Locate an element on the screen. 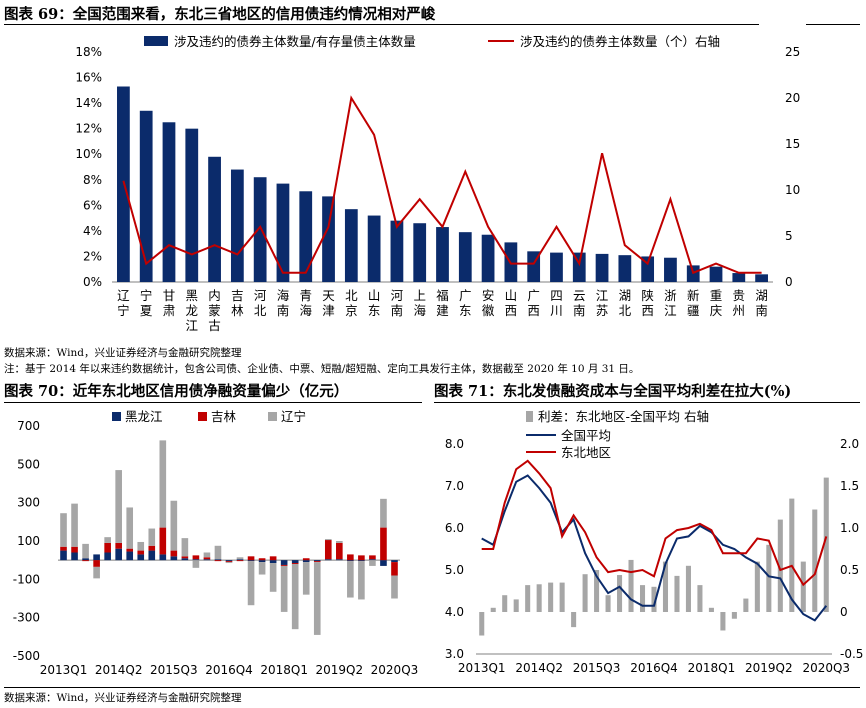  legend-label: 黑龙江 is located at coordinates (144, 416).